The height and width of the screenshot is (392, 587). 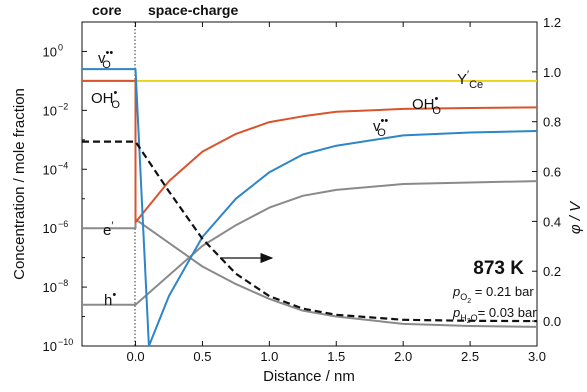 What do you see at coordinates (65, 342) in the screenshot?
I see `y-tick-exponent: −10` at bounding box center [65, 342].